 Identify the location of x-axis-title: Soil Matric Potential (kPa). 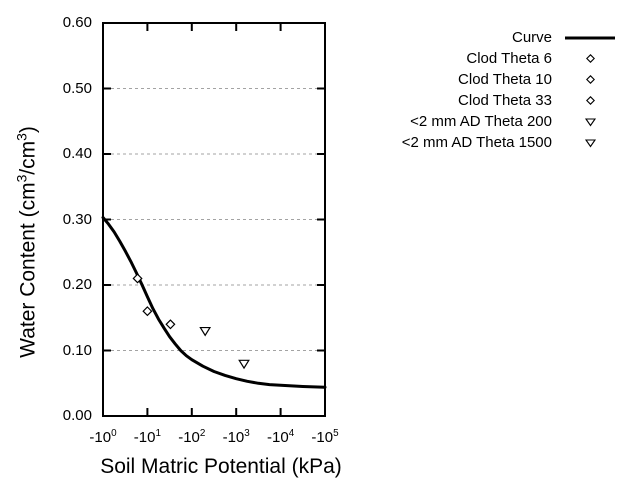
(221, 466).